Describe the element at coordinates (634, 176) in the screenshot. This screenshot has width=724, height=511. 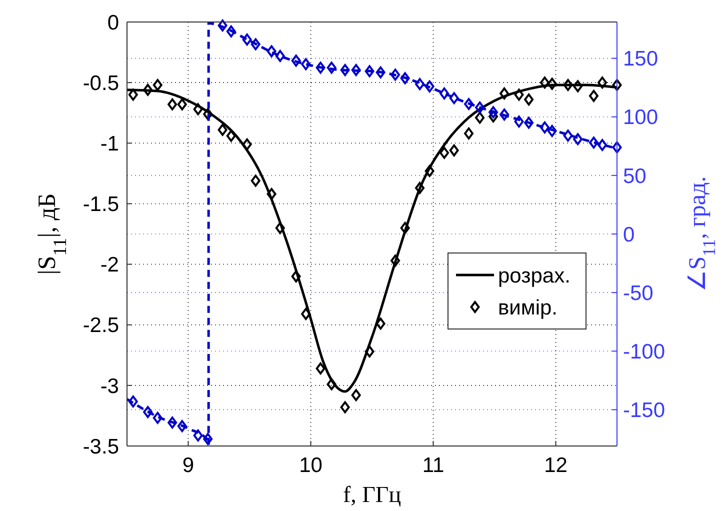
I see `y2-tick-label: 50` at that location.